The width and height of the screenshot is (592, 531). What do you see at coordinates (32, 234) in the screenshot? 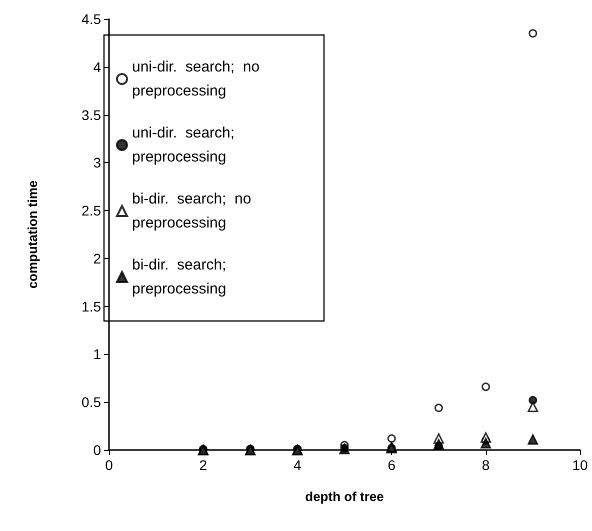
I see `y-axis-title: computation time` at bounding box center [32, 234].